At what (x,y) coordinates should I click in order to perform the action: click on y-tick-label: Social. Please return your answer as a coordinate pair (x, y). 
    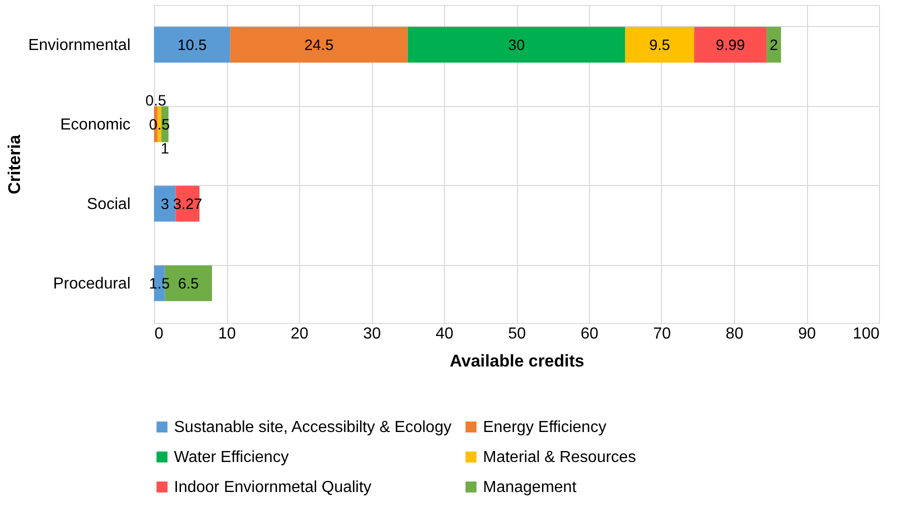
    Looking at the image, I should click on (108, 204).